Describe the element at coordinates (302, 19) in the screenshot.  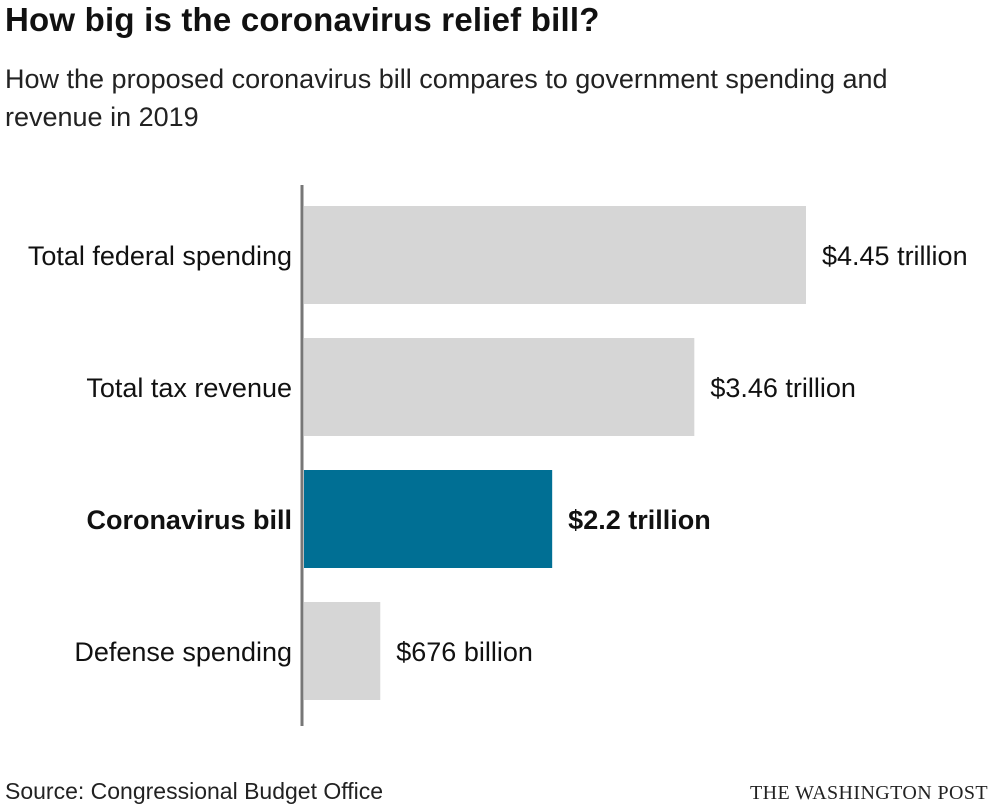
I see `chart-title: How big is the coronavirus relief bill?` at that location.